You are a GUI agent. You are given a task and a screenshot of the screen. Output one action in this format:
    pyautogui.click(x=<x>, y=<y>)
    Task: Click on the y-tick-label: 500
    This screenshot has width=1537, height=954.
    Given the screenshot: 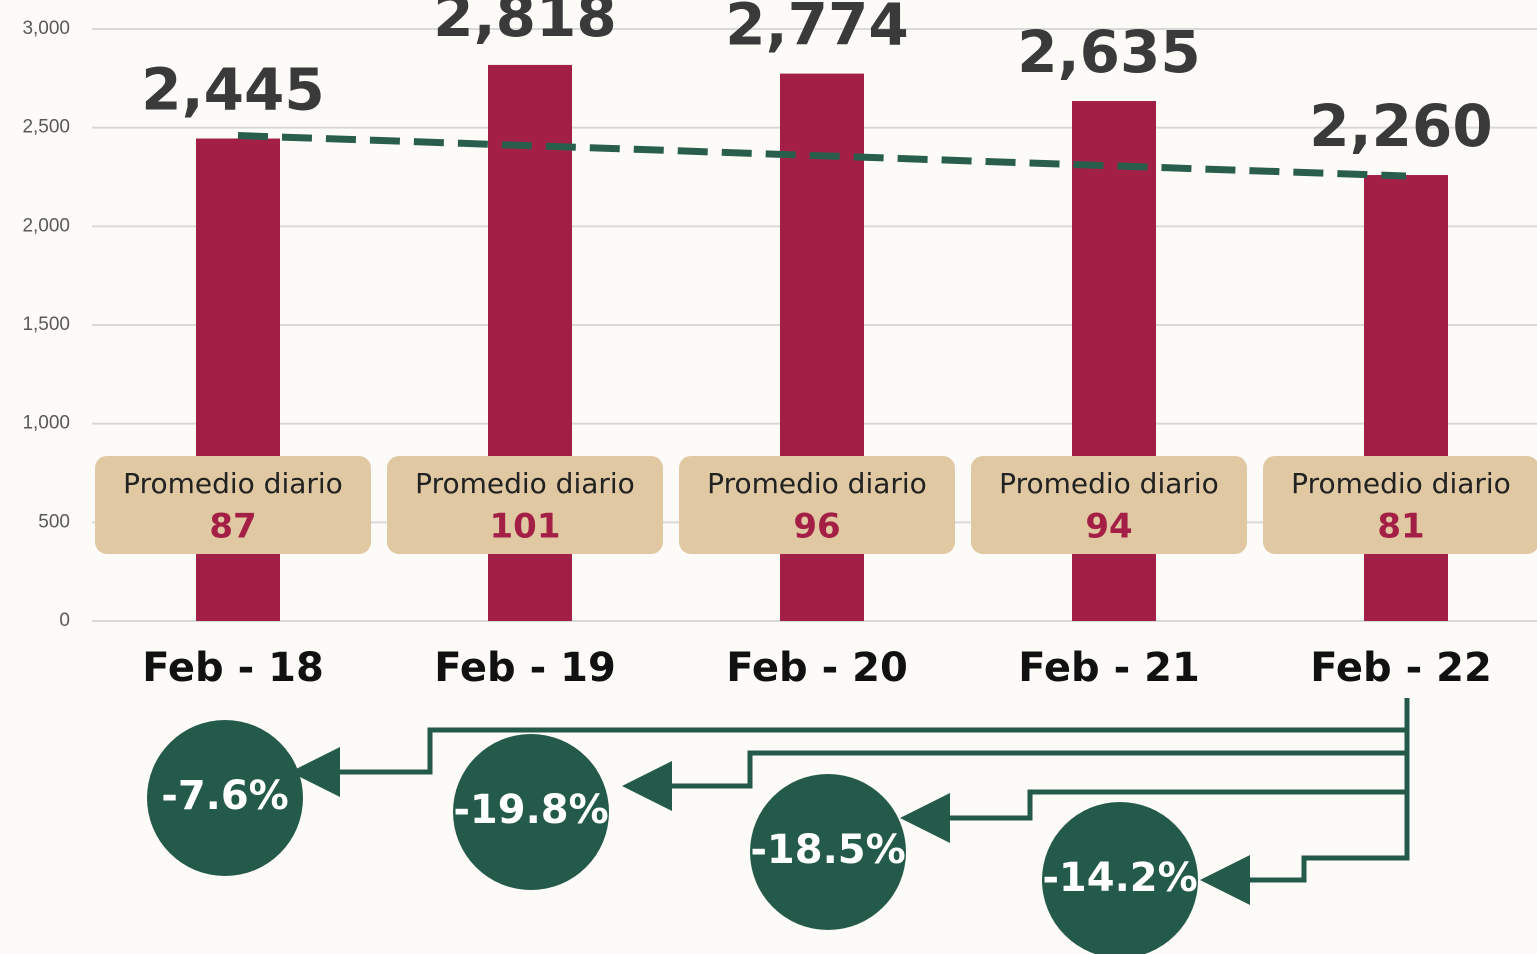 What is the action you would take?
    pyautogui.click(x=54, y=521)
    